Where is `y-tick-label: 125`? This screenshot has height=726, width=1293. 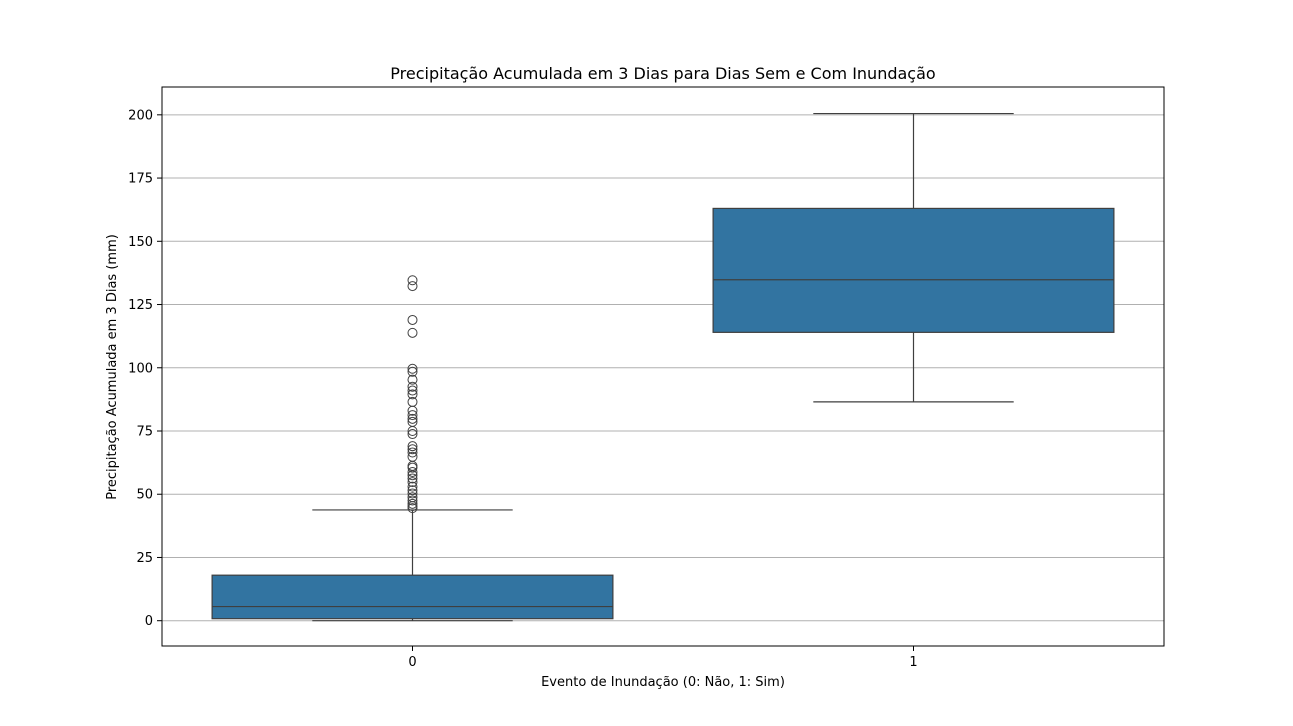 y-tick-label: 125 is located at coordinates (140, 305).